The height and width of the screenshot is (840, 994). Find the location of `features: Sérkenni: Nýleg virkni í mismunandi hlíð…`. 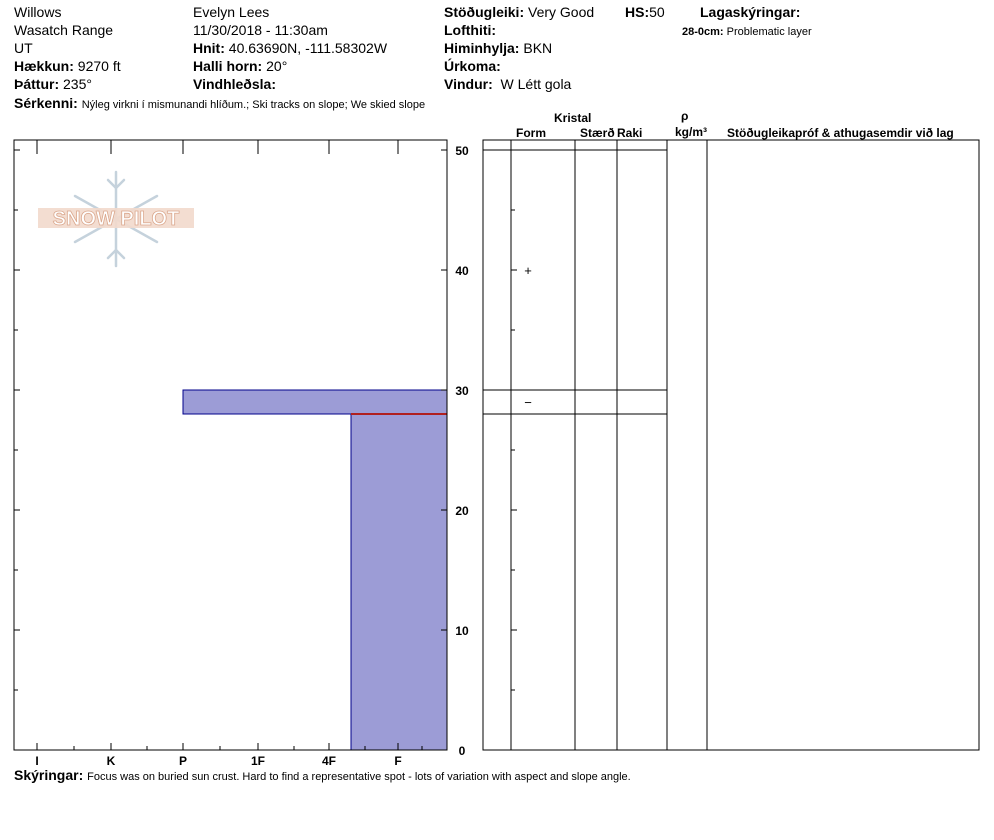

features: Sérkenni: Nýleg virkni í mismunandi hlíð… is located at coordinates (219, 104).